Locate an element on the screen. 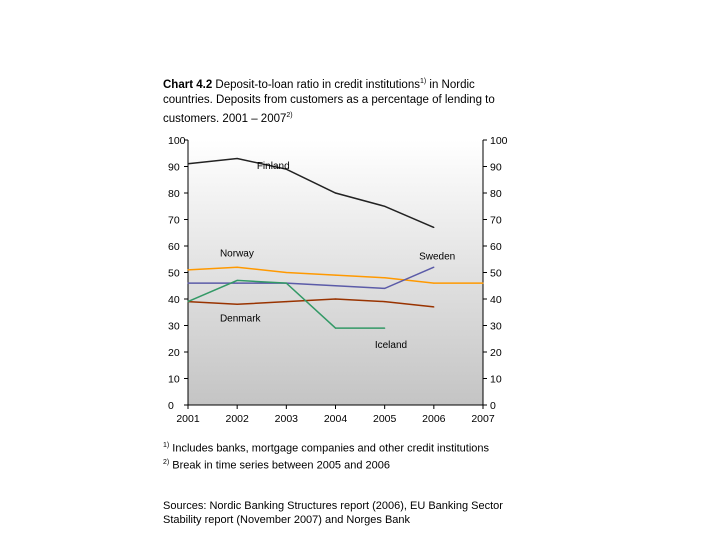  footnote-1-mark: 1) is located at coordinates (166, 445).